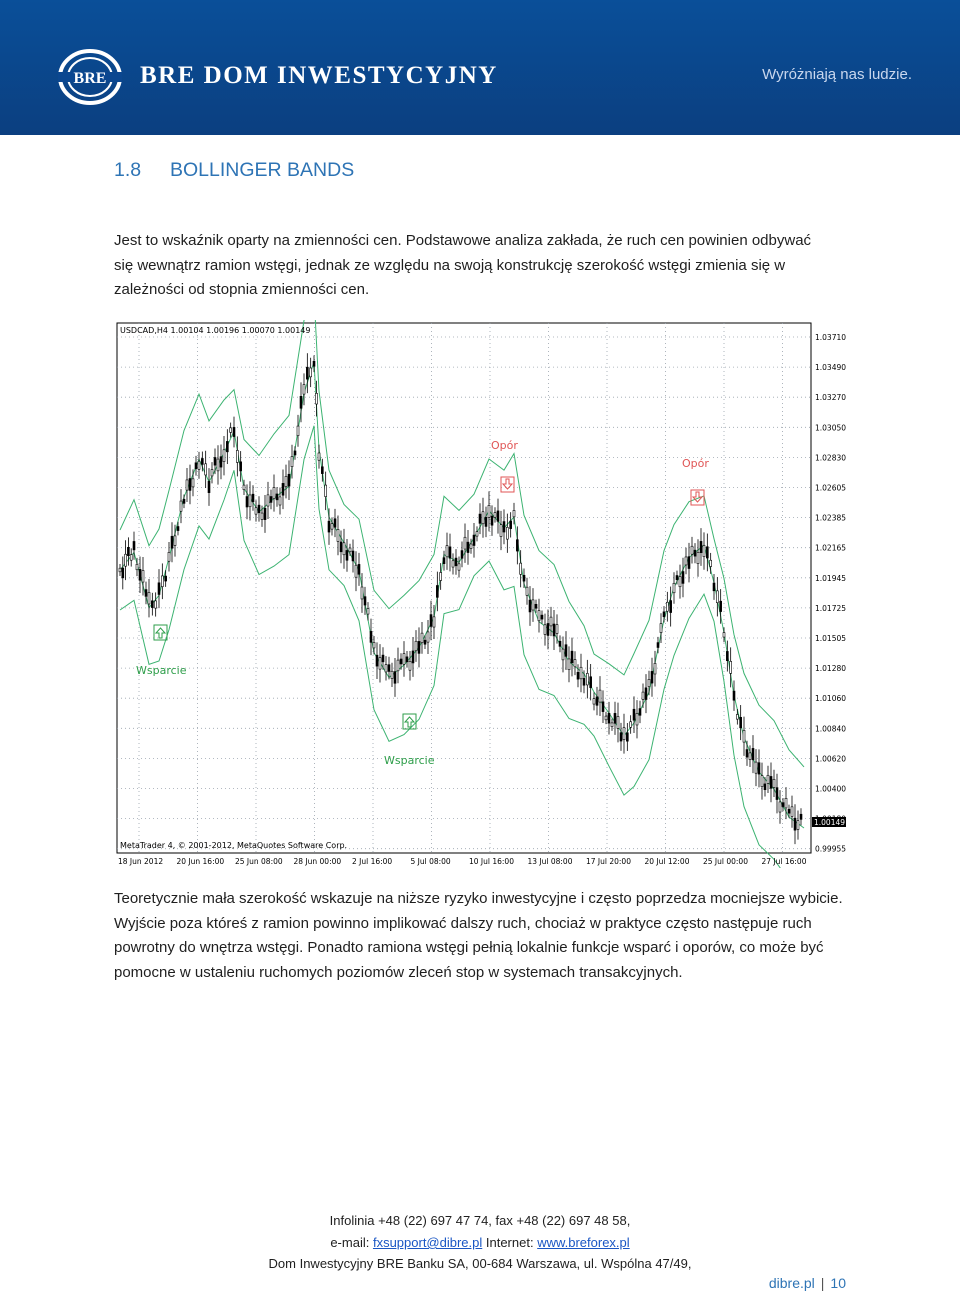 The height and width of the screenshot is (1294, 960). What do you see at coordinates (160, 632) in the screenshot?
I see `support-arrow-icon` at bounding box center [160, 632].